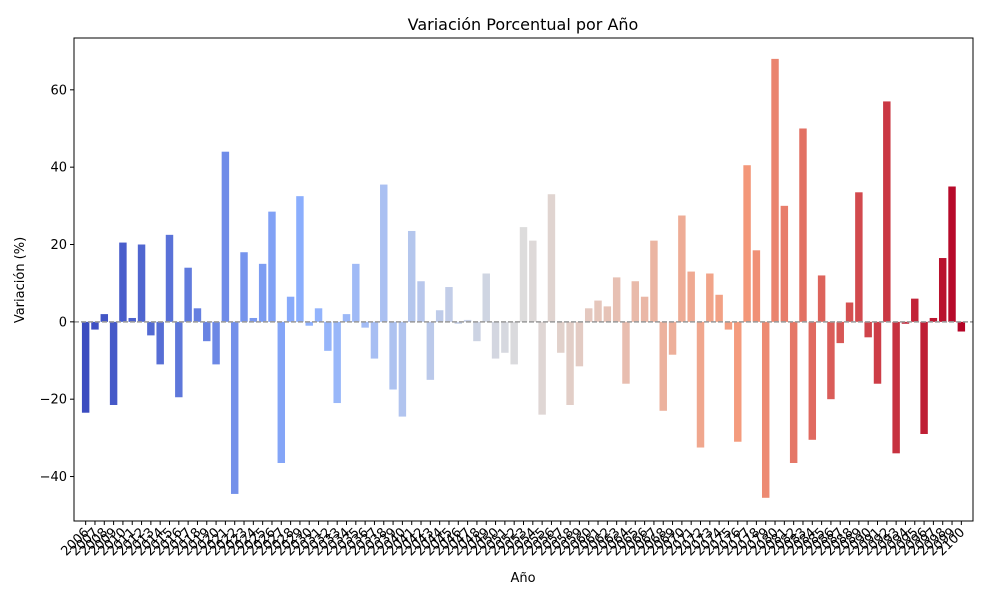 Image resolution: width=1000 pixels, height=604 pixels. I want to click on y-tick-label: 0, so click(63, 322).